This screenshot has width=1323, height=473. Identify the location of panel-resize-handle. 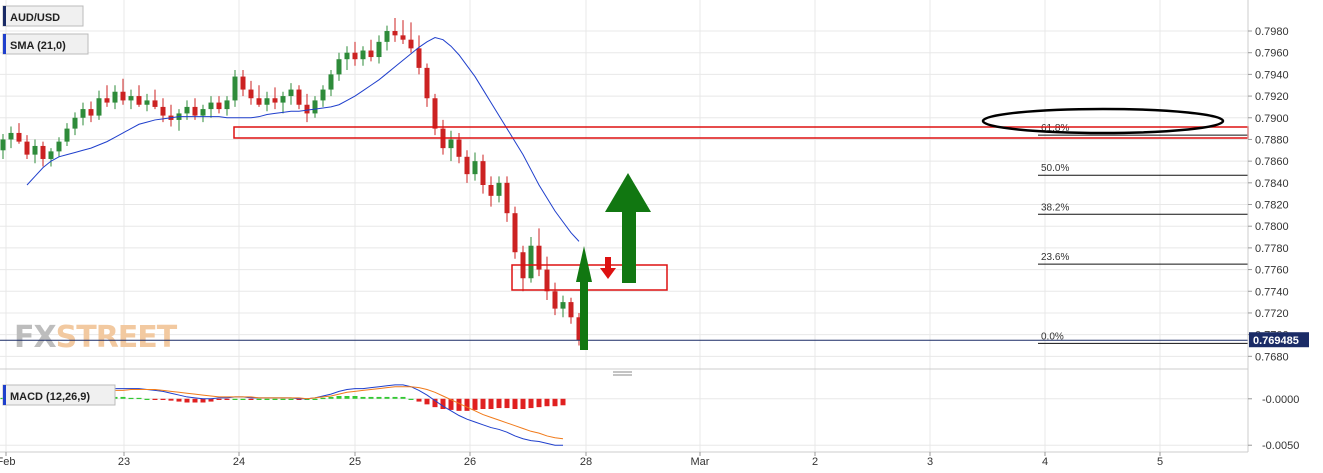
(622, 373).